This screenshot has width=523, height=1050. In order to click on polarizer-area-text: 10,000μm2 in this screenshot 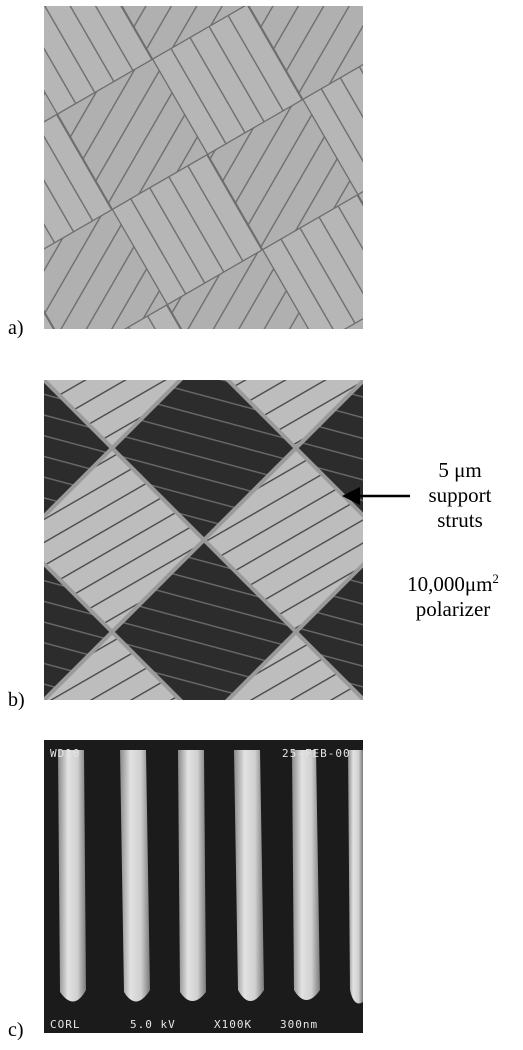, I will do `click(453, 581)`.